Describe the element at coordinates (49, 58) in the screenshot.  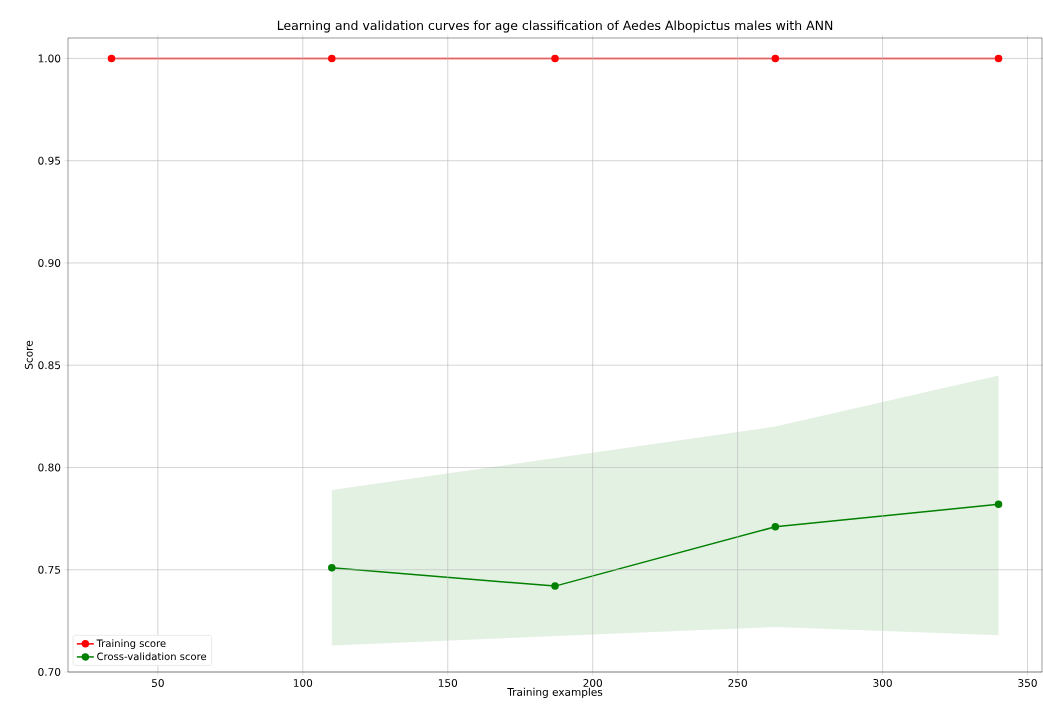
I see `y-tick-label: 1.00` at that location.